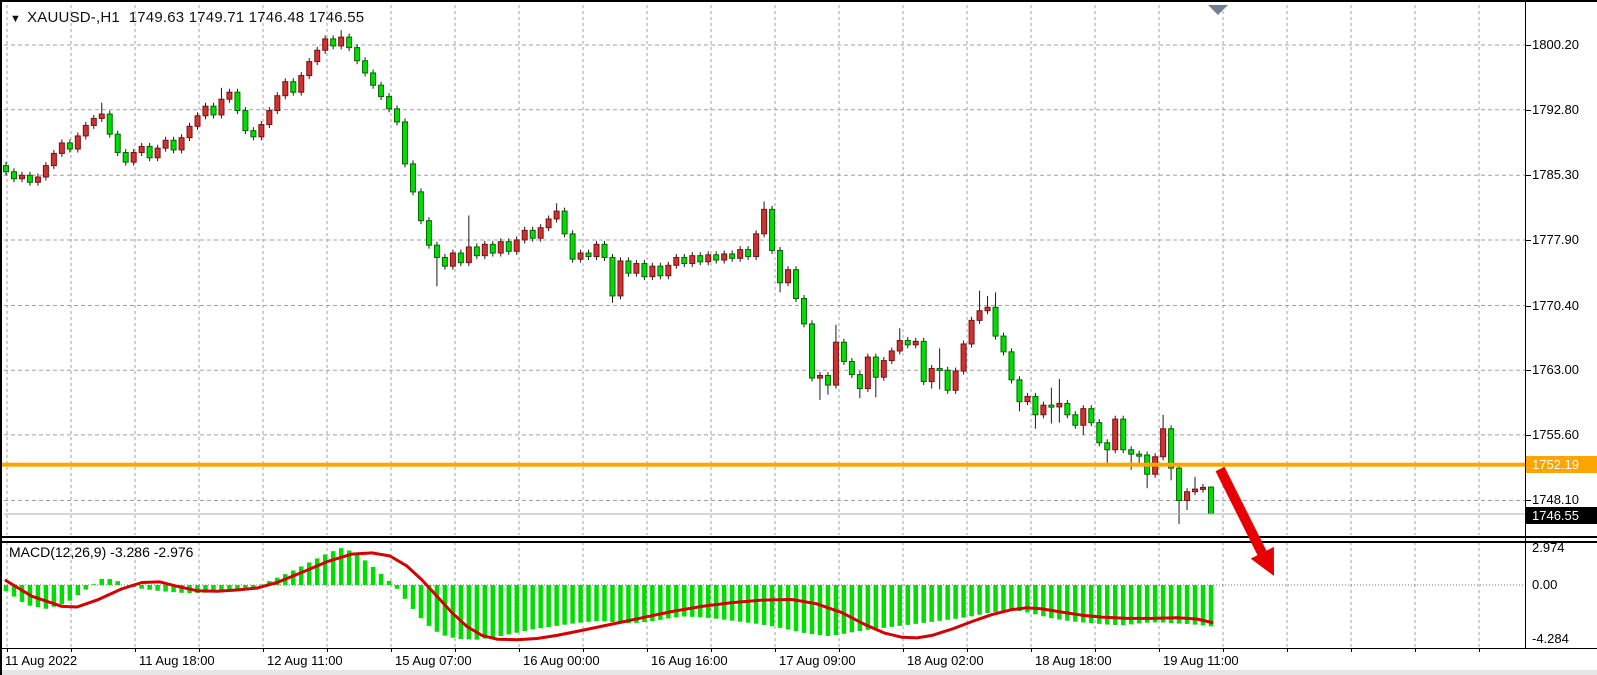  Describe the element at coordinates (763, 595) in the screenshot. I see `macd-indicator-canvas` at that location.